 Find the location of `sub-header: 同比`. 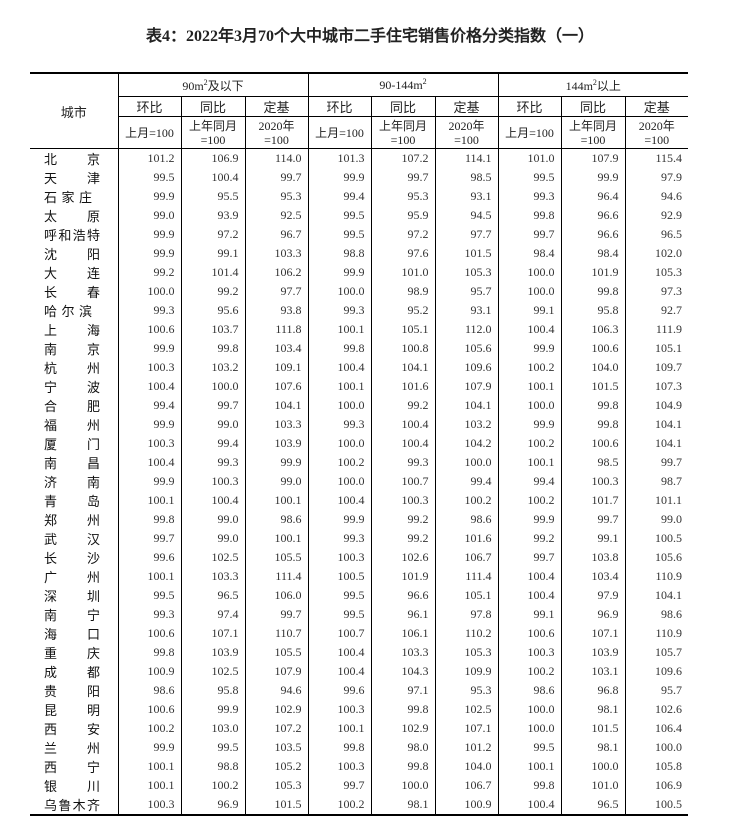

sub-header: 同比 is located at coordinates (592, 106).